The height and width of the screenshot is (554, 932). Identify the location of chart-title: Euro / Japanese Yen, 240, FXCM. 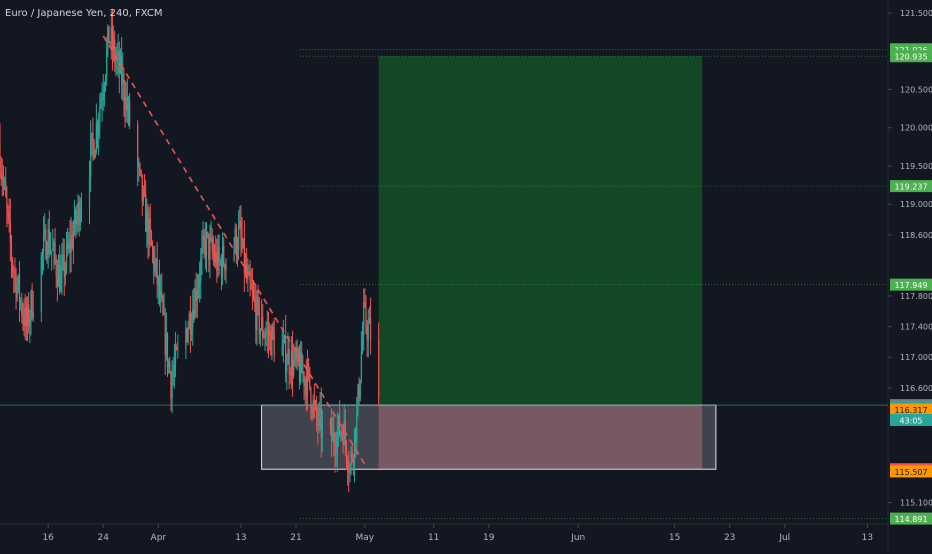
(84, 13).